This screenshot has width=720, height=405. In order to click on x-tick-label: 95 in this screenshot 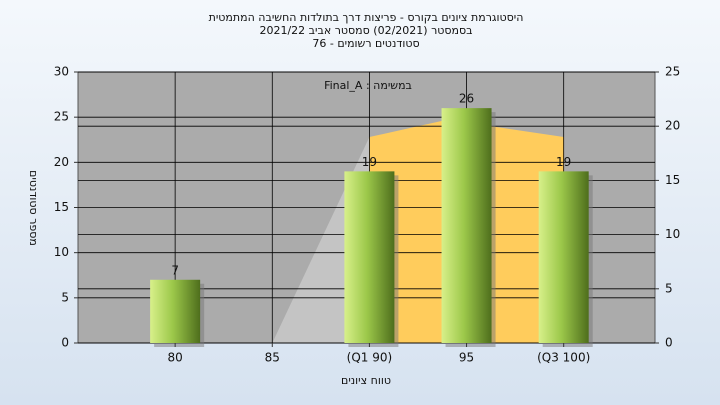, I will do `click(466, 358)`.